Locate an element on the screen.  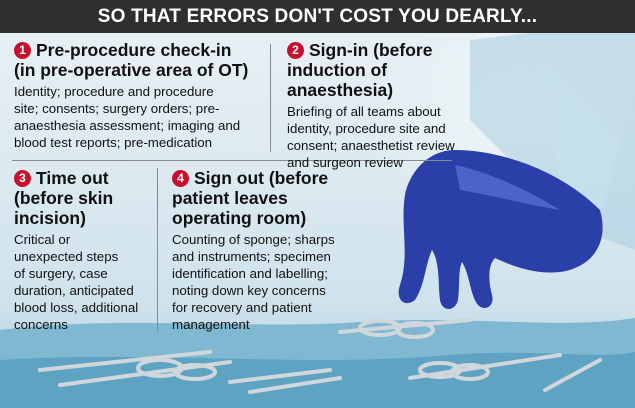
step-3-title: 3 Time out (before skin incision) is located at coordinates (64, 198).